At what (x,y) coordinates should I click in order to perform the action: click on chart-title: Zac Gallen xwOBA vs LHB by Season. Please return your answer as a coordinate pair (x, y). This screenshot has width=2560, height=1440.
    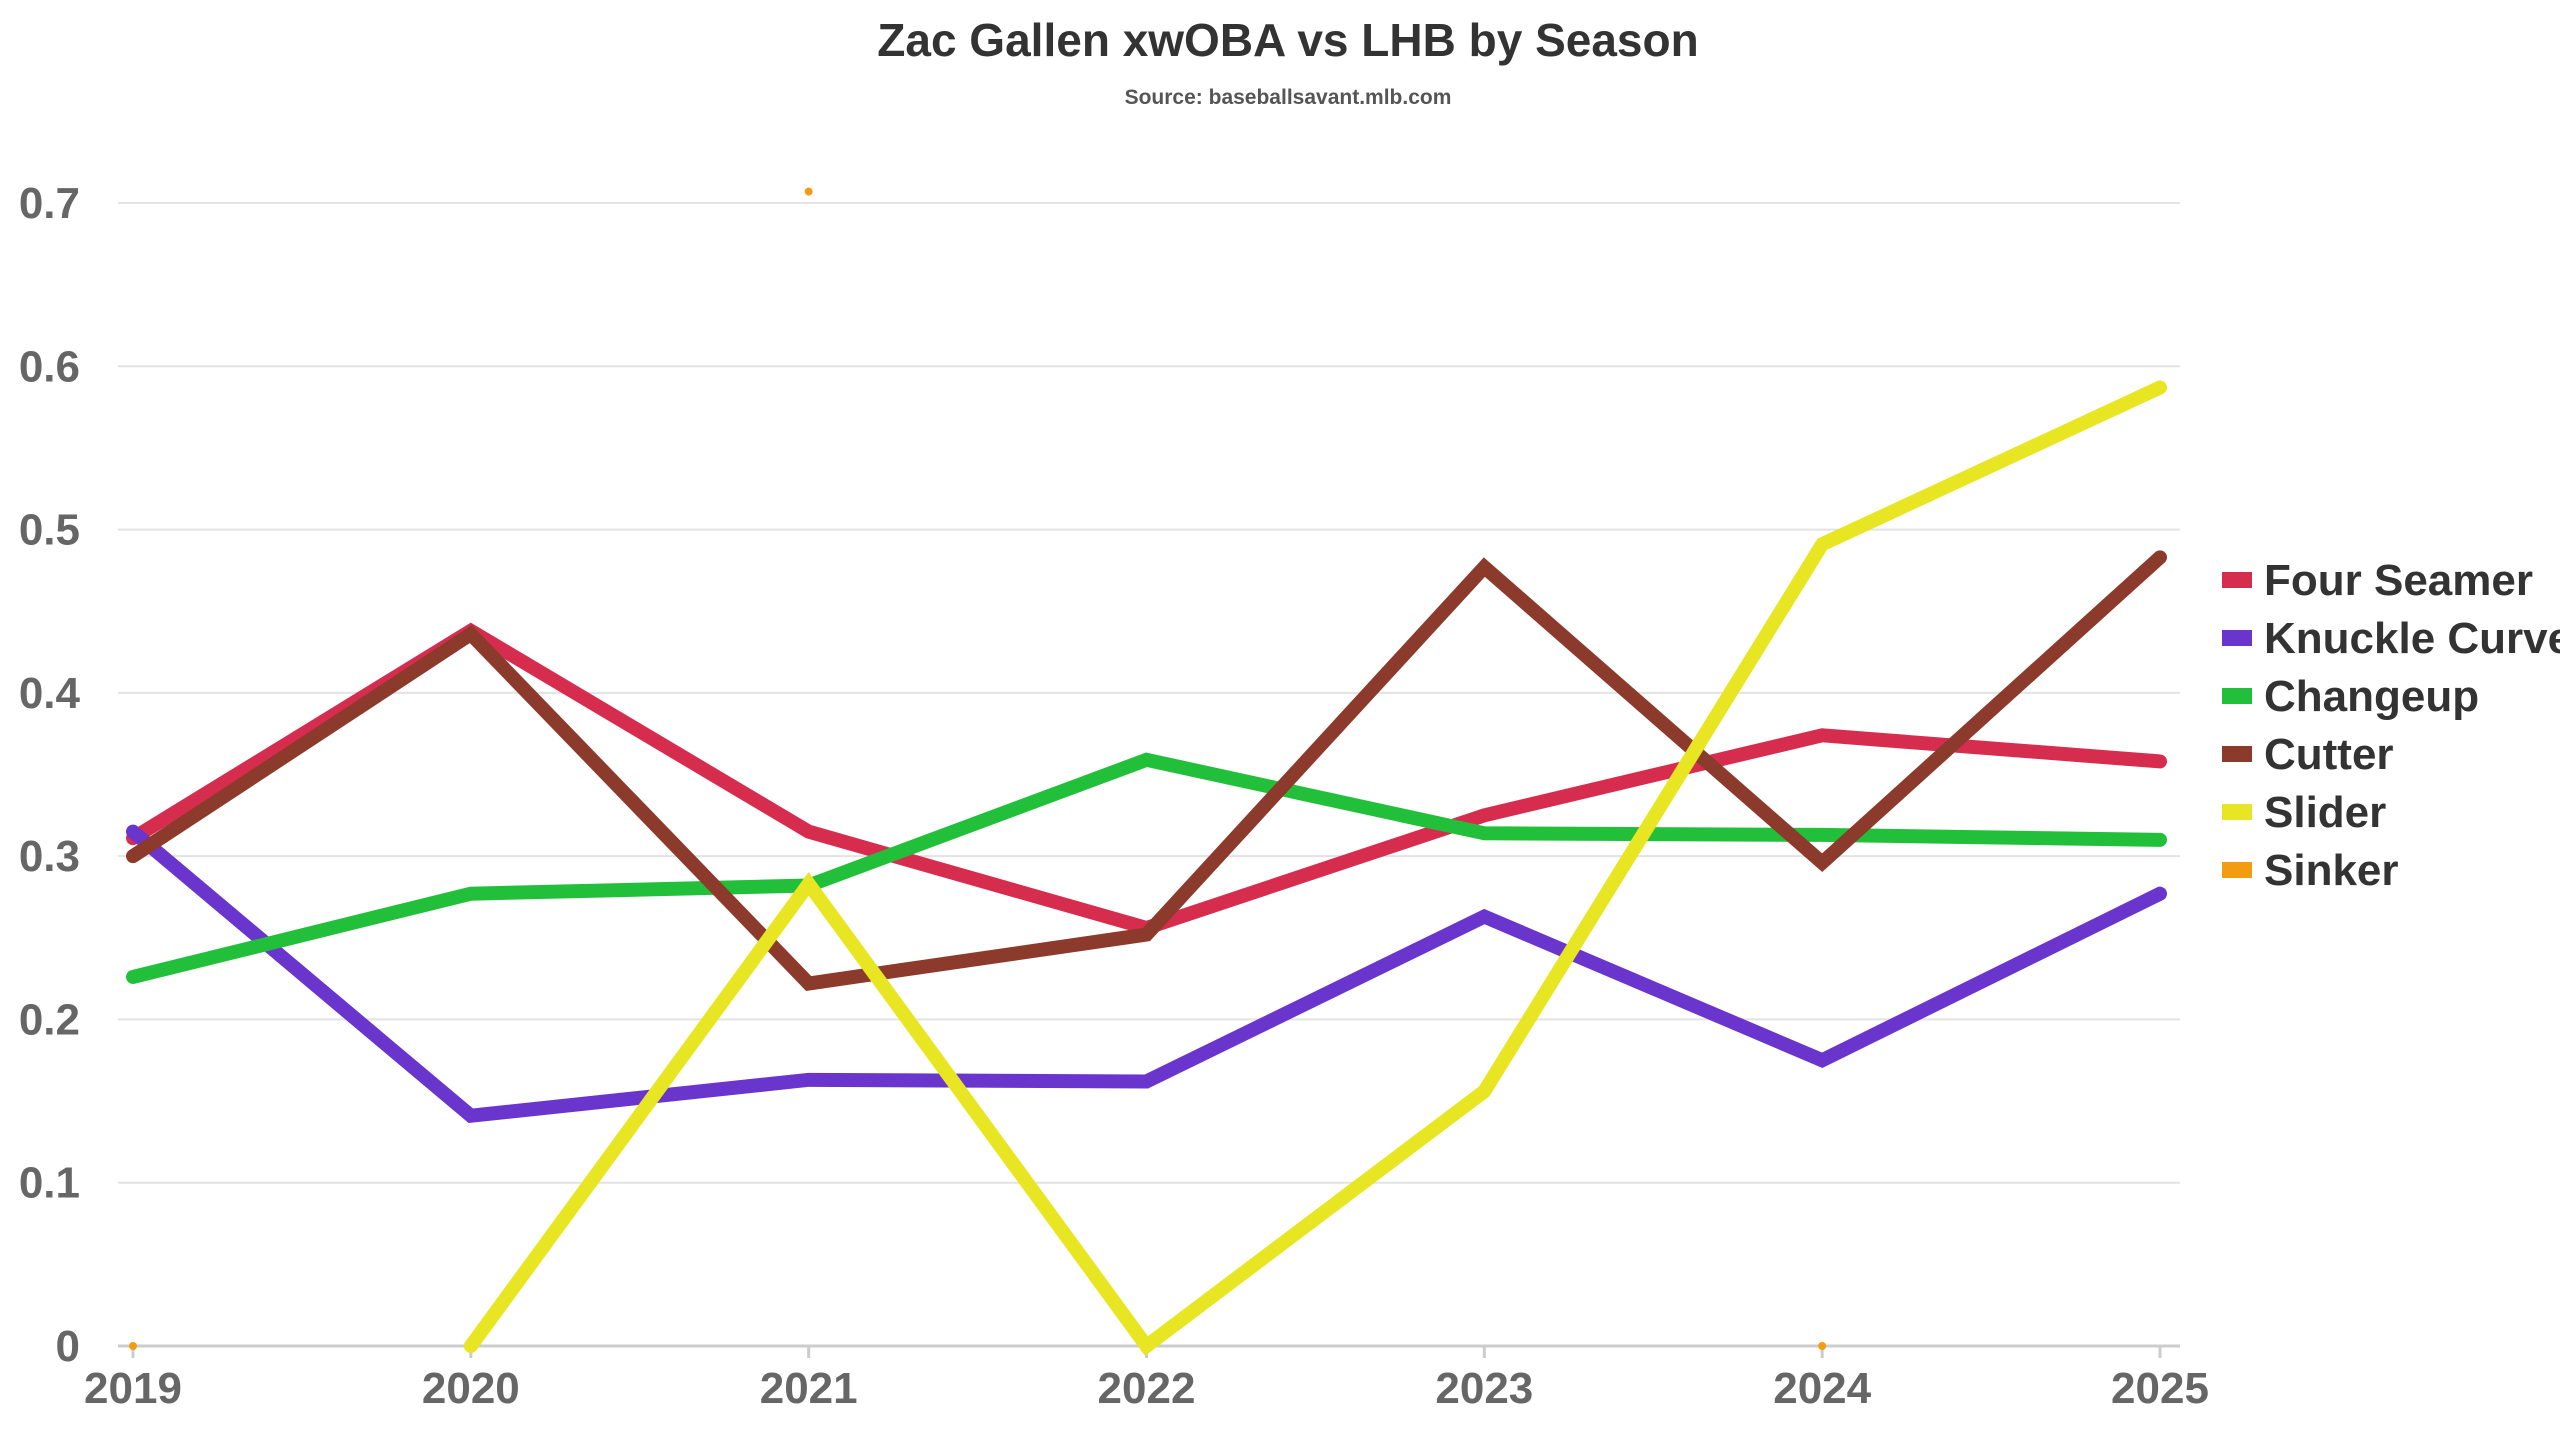
    Looking at the image, I should click on (1287, 40).